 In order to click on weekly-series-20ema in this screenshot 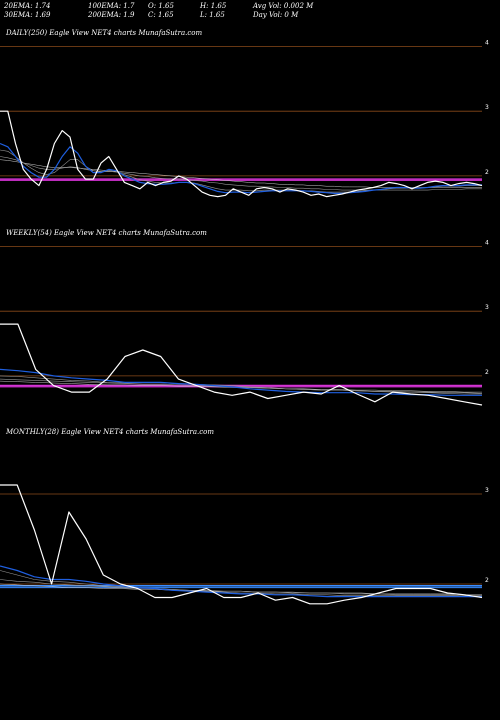, I will do `click(241, 382)`.